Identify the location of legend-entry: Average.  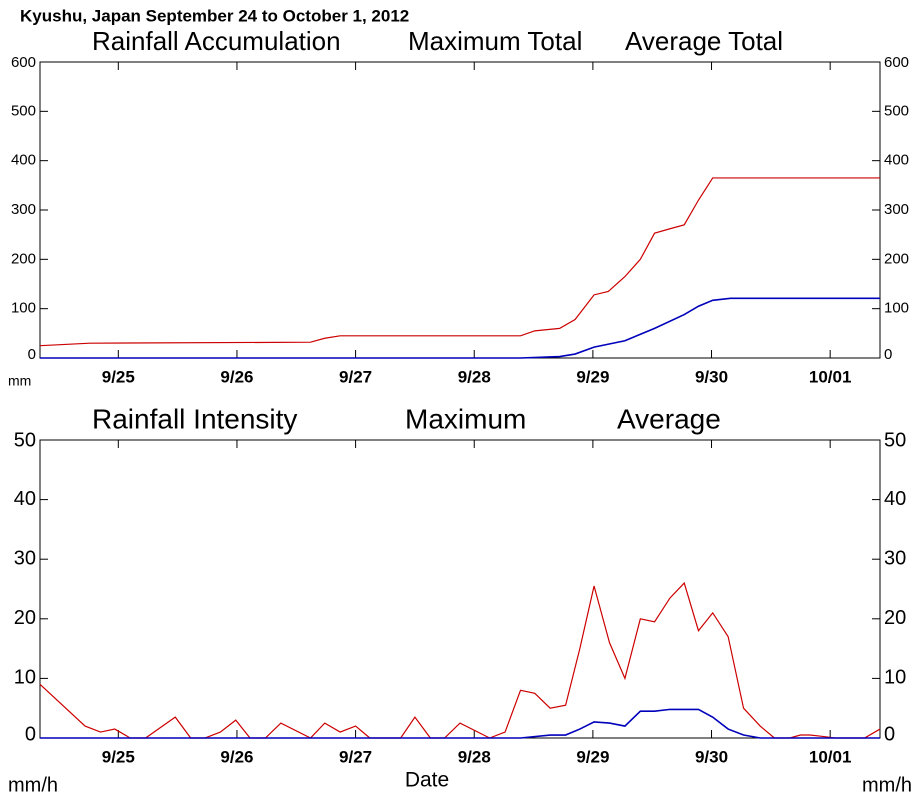
(669, 418).